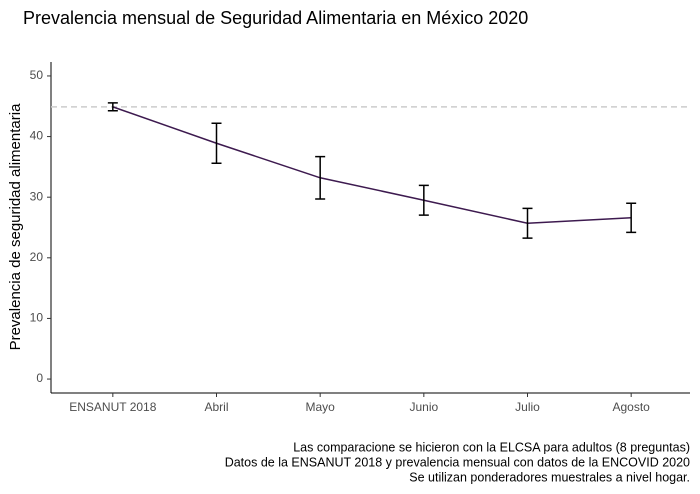 The width and height of the screenshot is (700, 494). Describe the element at coordinates (37, 136) in the screenshot. I see `y-tick-label: 40` at that location.